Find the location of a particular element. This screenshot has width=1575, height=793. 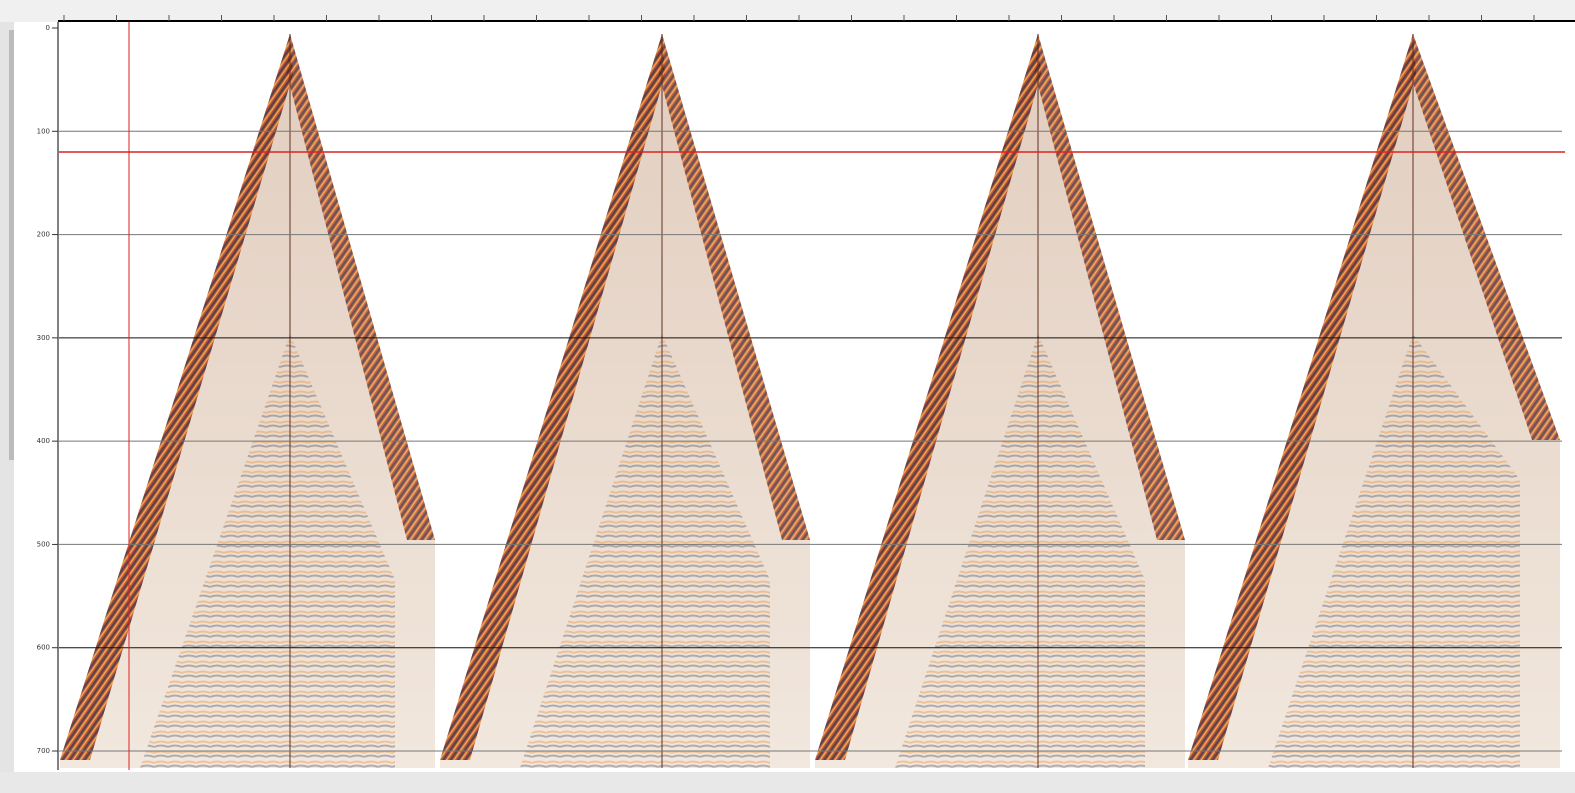

top-ruler is located at coordinates (787, 11).